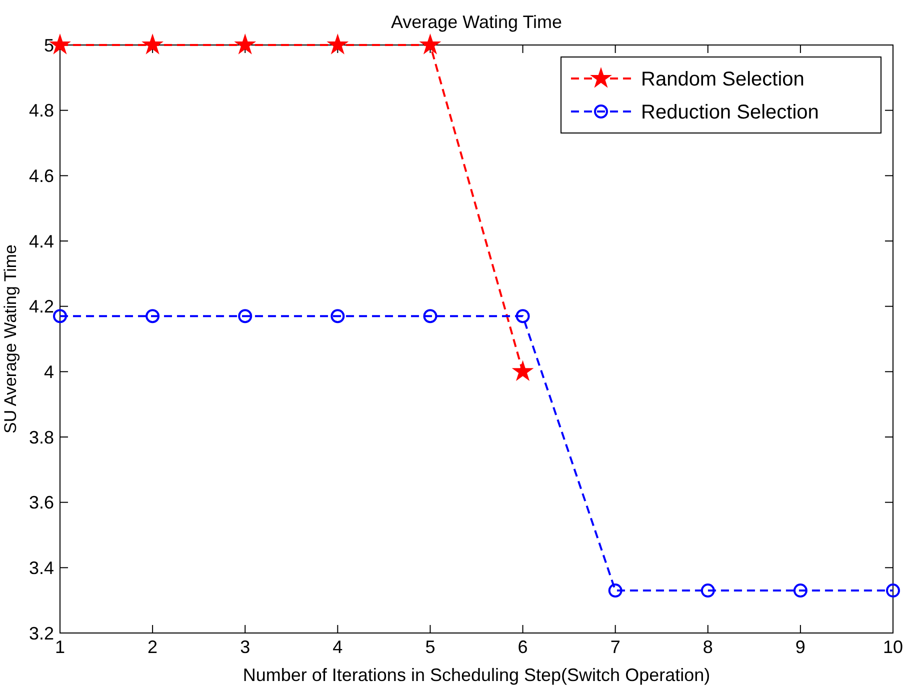 The height and width of the screenshot is (699, 906). Describe the element at coordinates (41, 176) in the screenshot. I see `y-tick-label: 4.6` at that location.